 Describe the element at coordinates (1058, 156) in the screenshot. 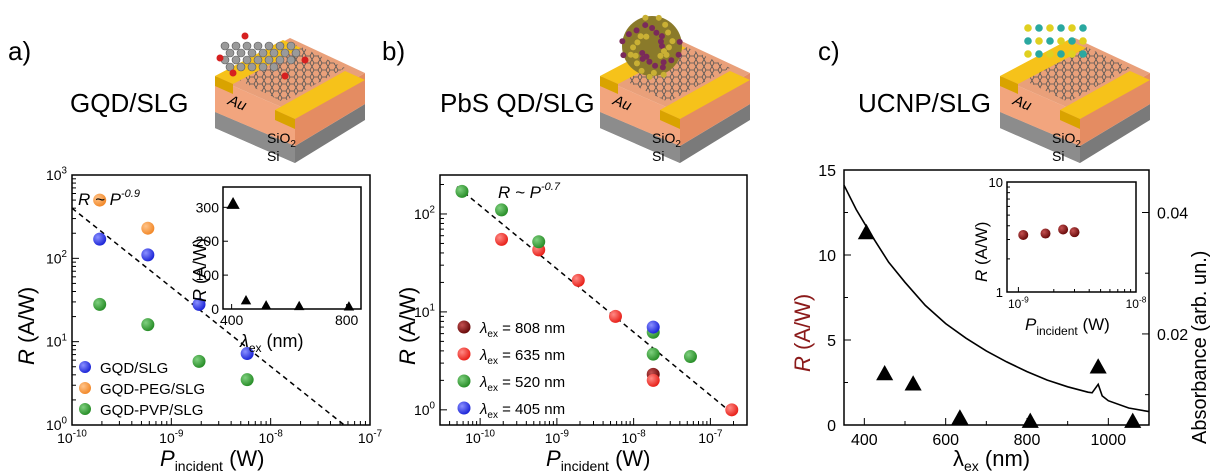

I see `si-label: Si` at that location.